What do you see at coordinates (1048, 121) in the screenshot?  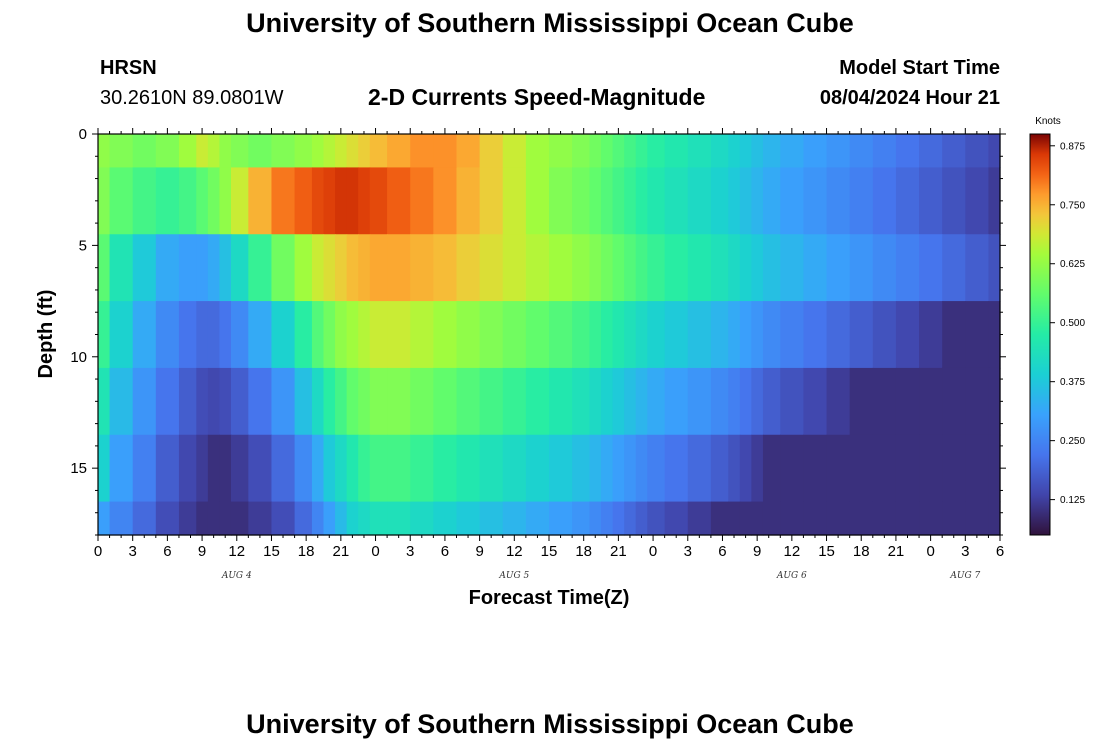 I see `colorbar-title: Knots` at bounding box center [1048, 121].